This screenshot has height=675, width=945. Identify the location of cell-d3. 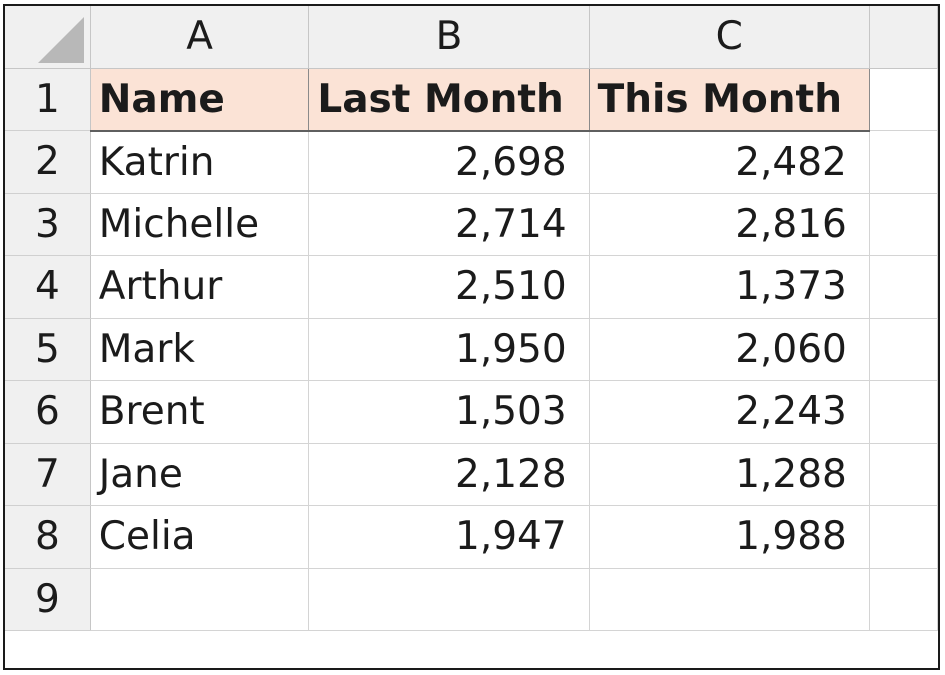
(903, 224).